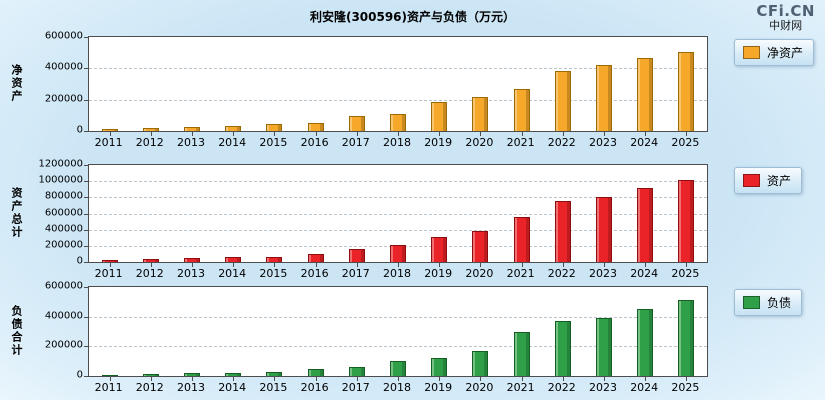 The image size is (825, 400). I want to click on legend-label: 资产, so click(779, 181).